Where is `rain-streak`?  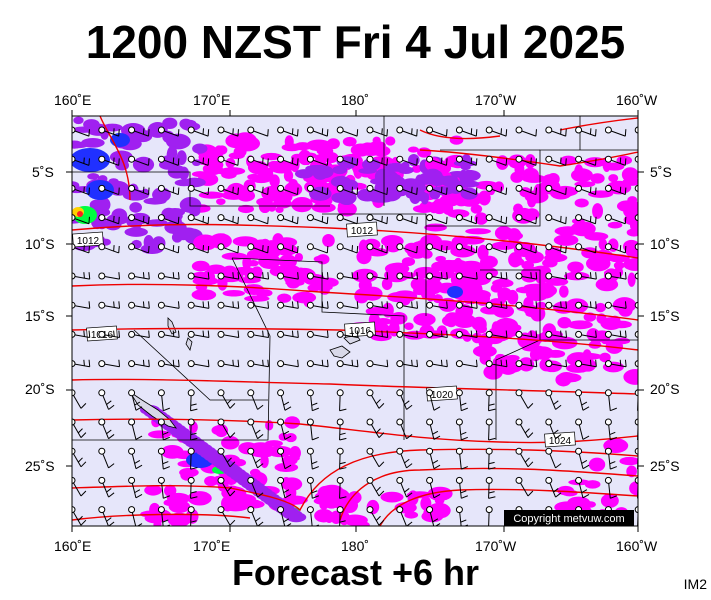
rain-streak is located at coordinates (296, 517).